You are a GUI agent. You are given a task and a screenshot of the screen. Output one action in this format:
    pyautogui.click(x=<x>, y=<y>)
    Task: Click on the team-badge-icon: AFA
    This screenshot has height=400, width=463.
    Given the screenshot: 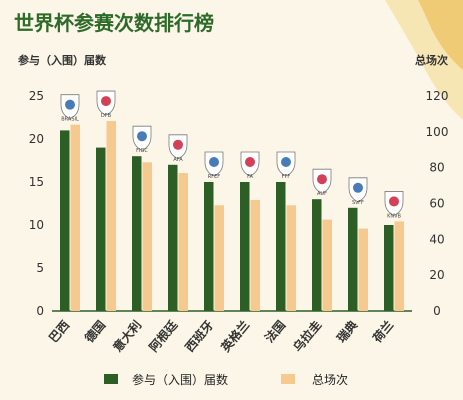 What is the action you would take?
    pyautogui.click(x=178, y=148)
    